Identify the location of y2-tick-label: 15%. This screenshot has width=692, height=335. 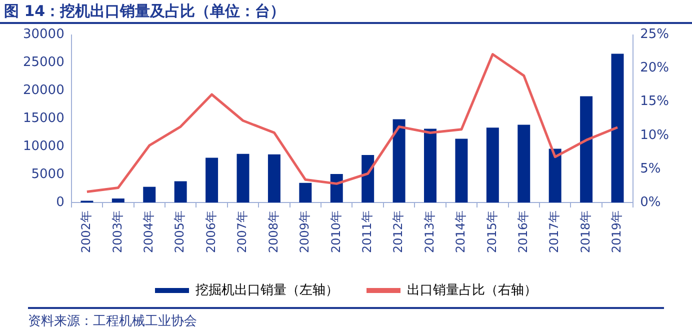
(655, 102).